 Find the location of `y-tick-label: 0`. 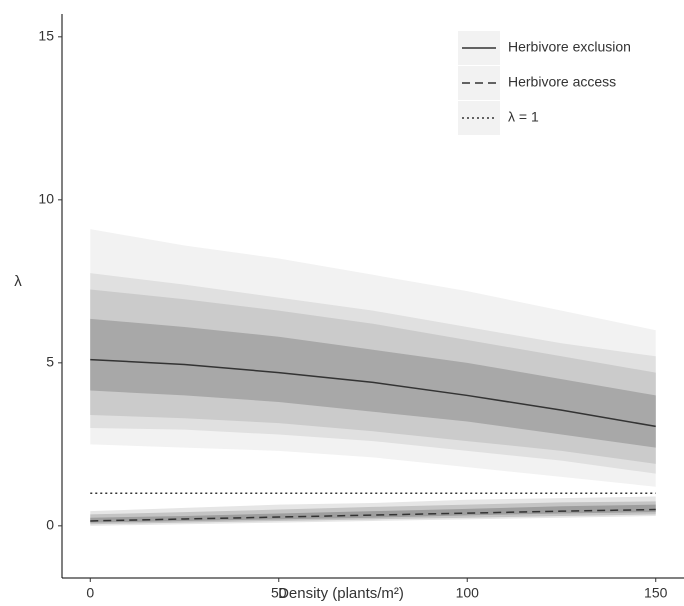

y-tick-label: 0 is located at coordinates (50, 525).